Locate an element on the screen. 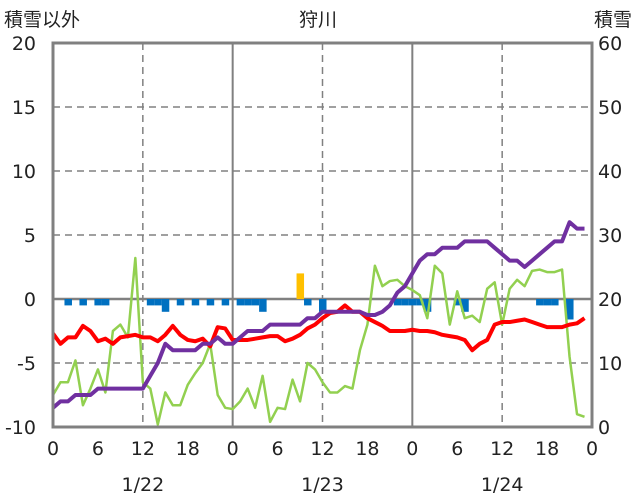 The width and height of the screenshot is (636, 501). series-temperature is located at coordinates (318, 328).